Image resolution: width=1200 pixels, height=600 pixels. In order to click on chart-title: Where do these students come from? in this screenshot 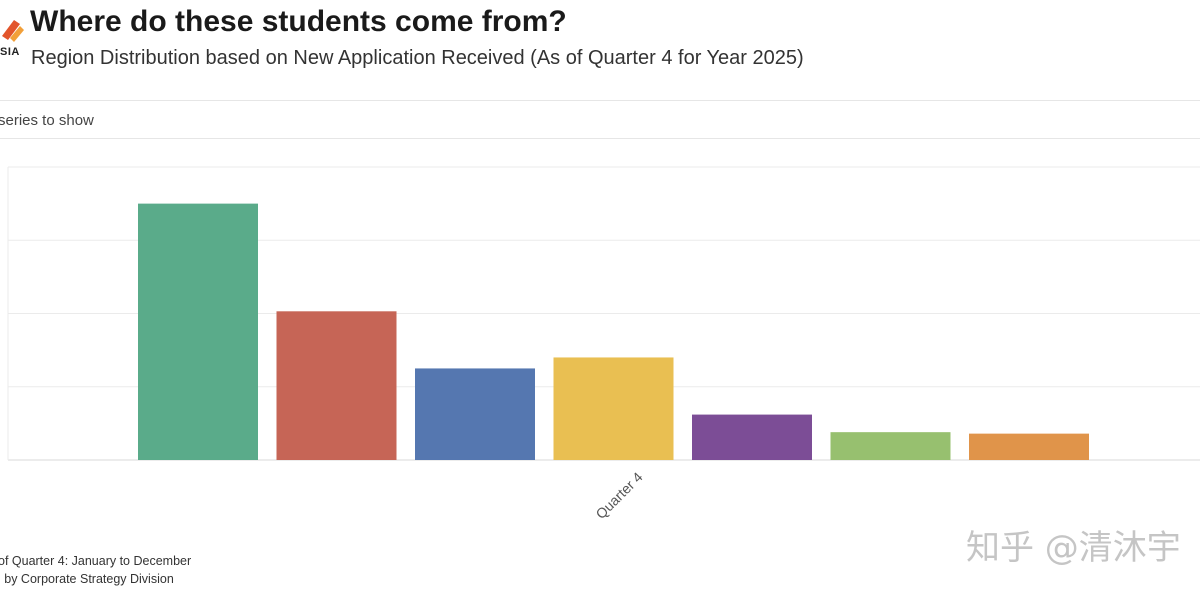, I will do `click(298, 21)`.